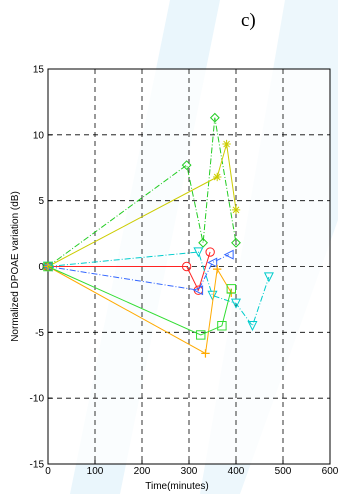 Image resolution: width=338 pixels, height=494 pixels. What do you see at coordinates (15, 266) in the screenshot?
I see `y-axis-label: Normalized DPOAE variation (dB)` at bounding box center [15, 266].